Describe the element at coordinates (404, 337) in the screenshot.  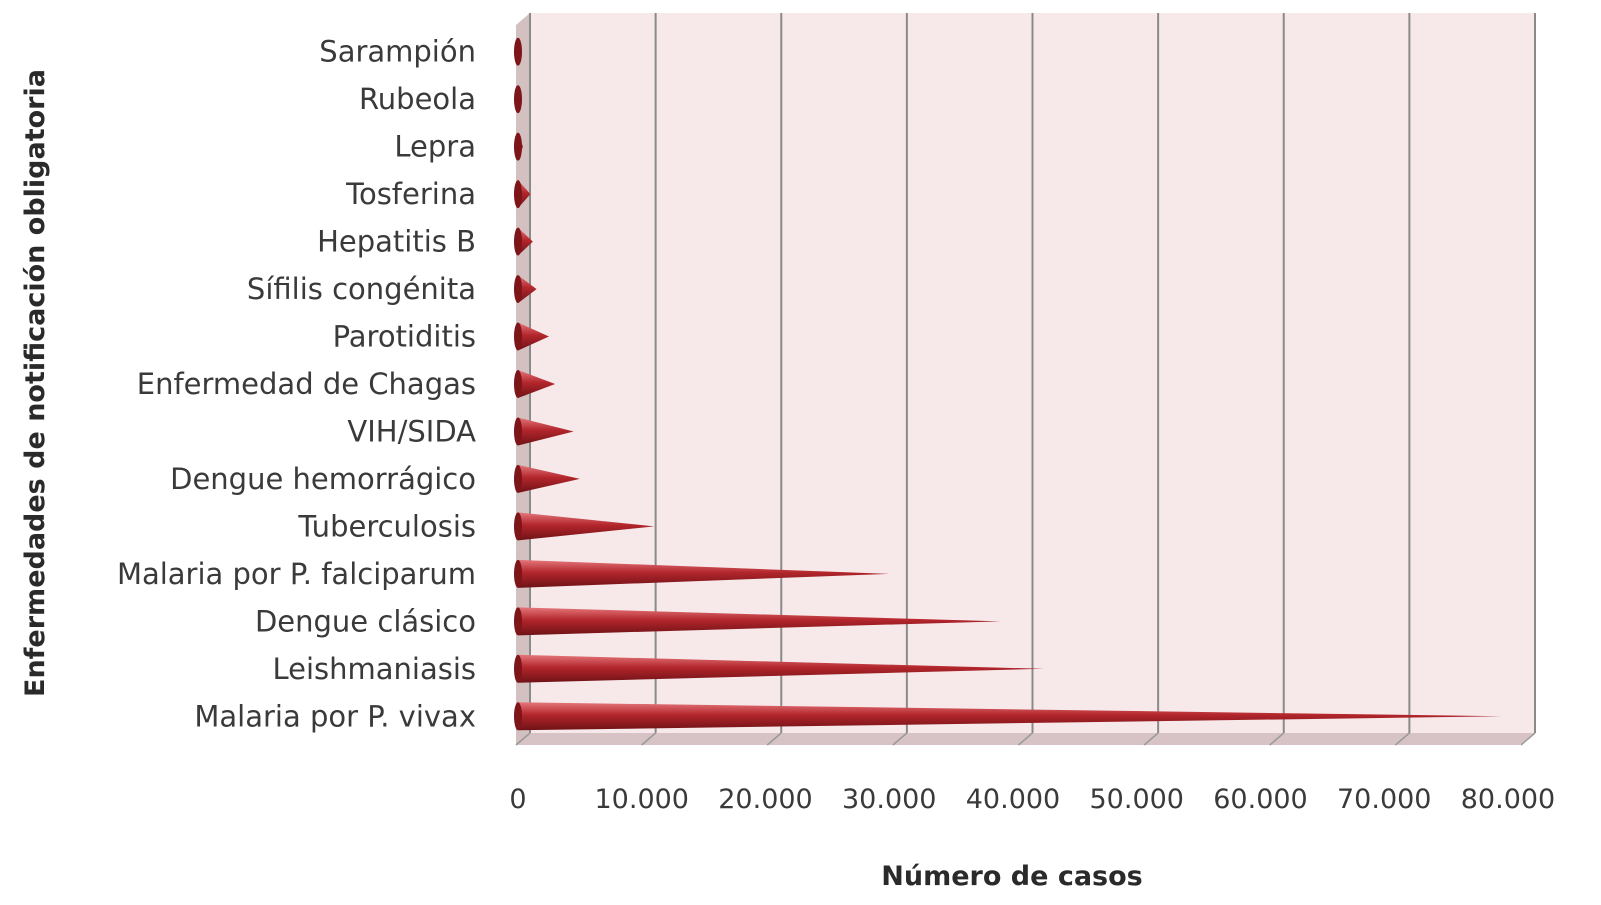
I see `category-label-6: Parotiditis` at that location.